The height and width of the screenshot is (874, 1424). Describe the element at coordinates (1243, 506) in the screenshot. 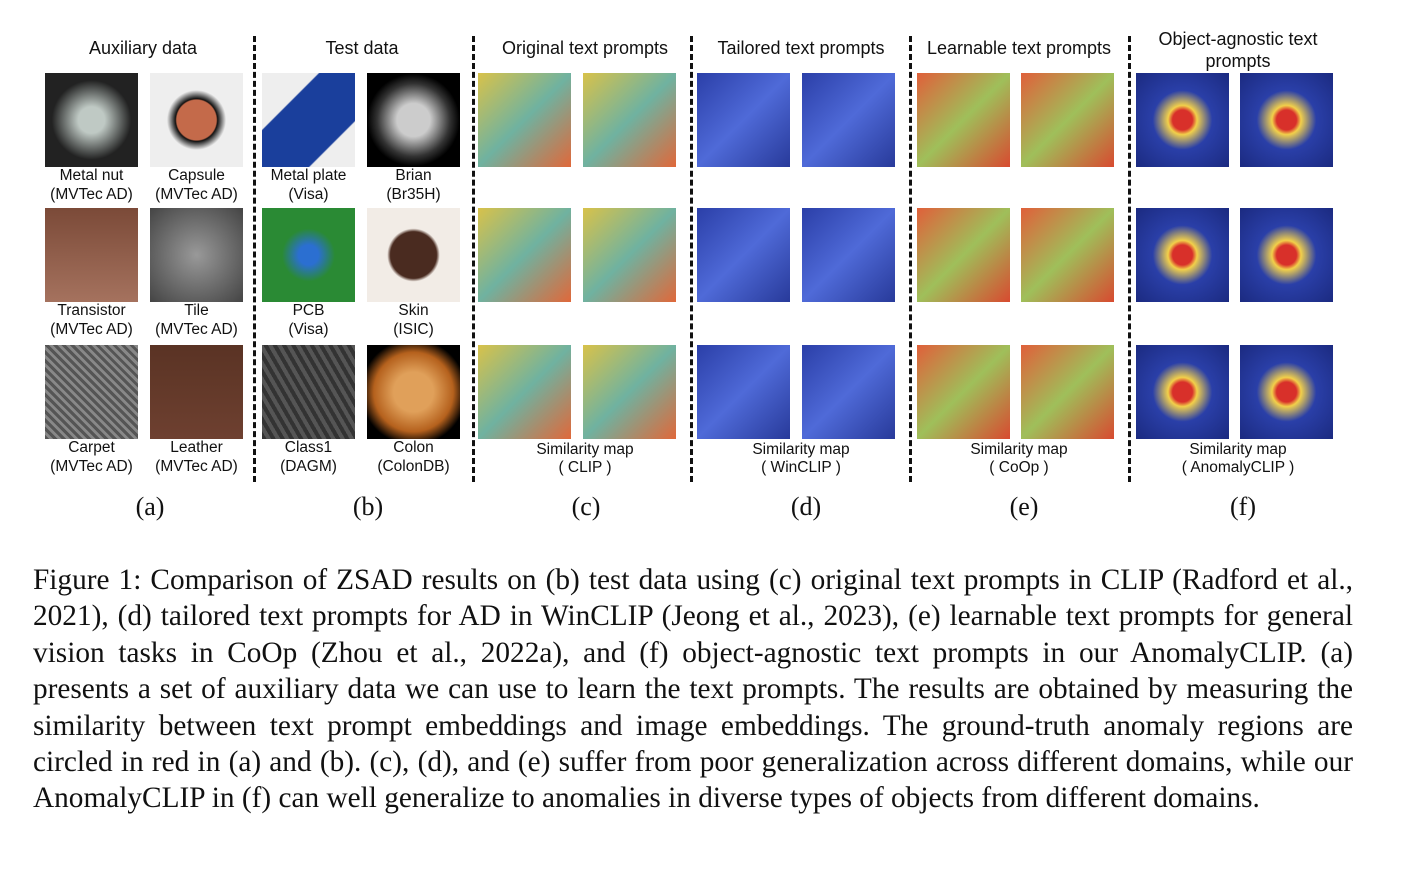

I see `panel-letter: (f)` at that location.